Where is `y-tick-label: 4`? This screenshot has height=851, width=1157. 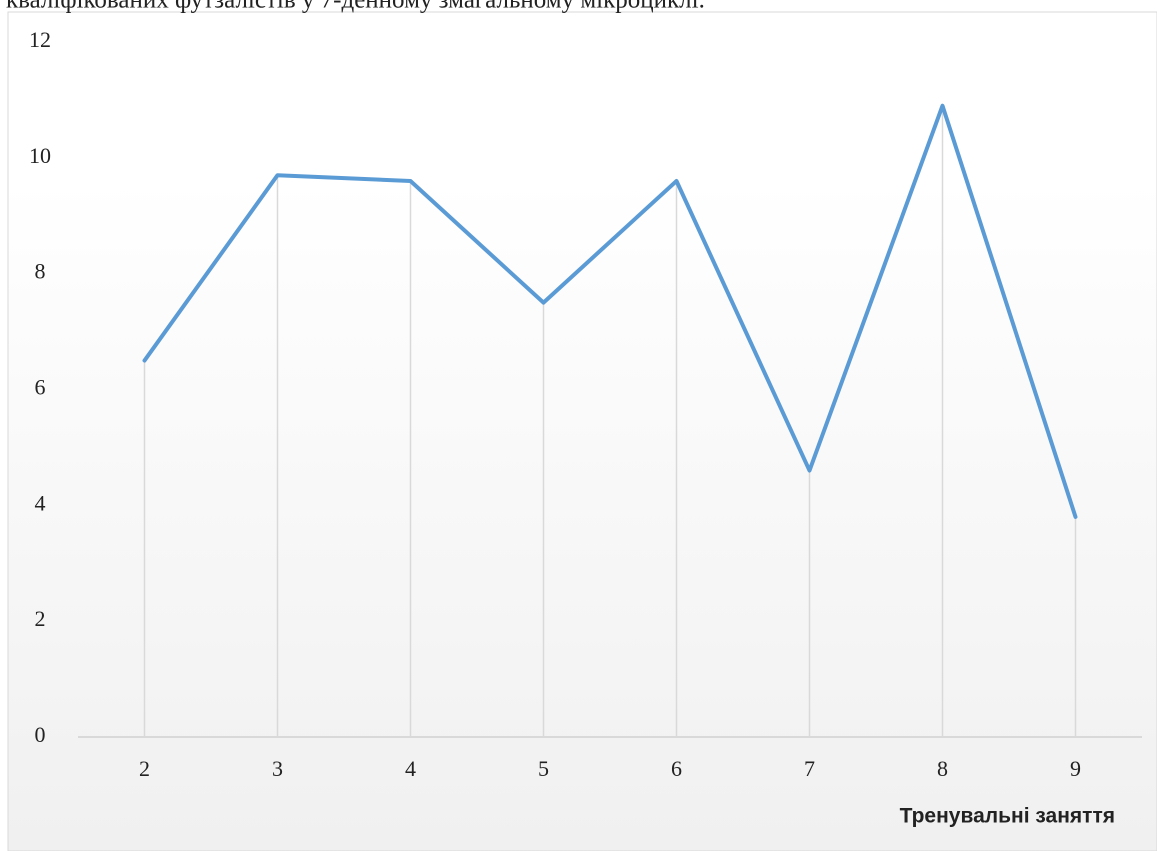 y-tick-label: 4 is located at coordinates (40, 502).